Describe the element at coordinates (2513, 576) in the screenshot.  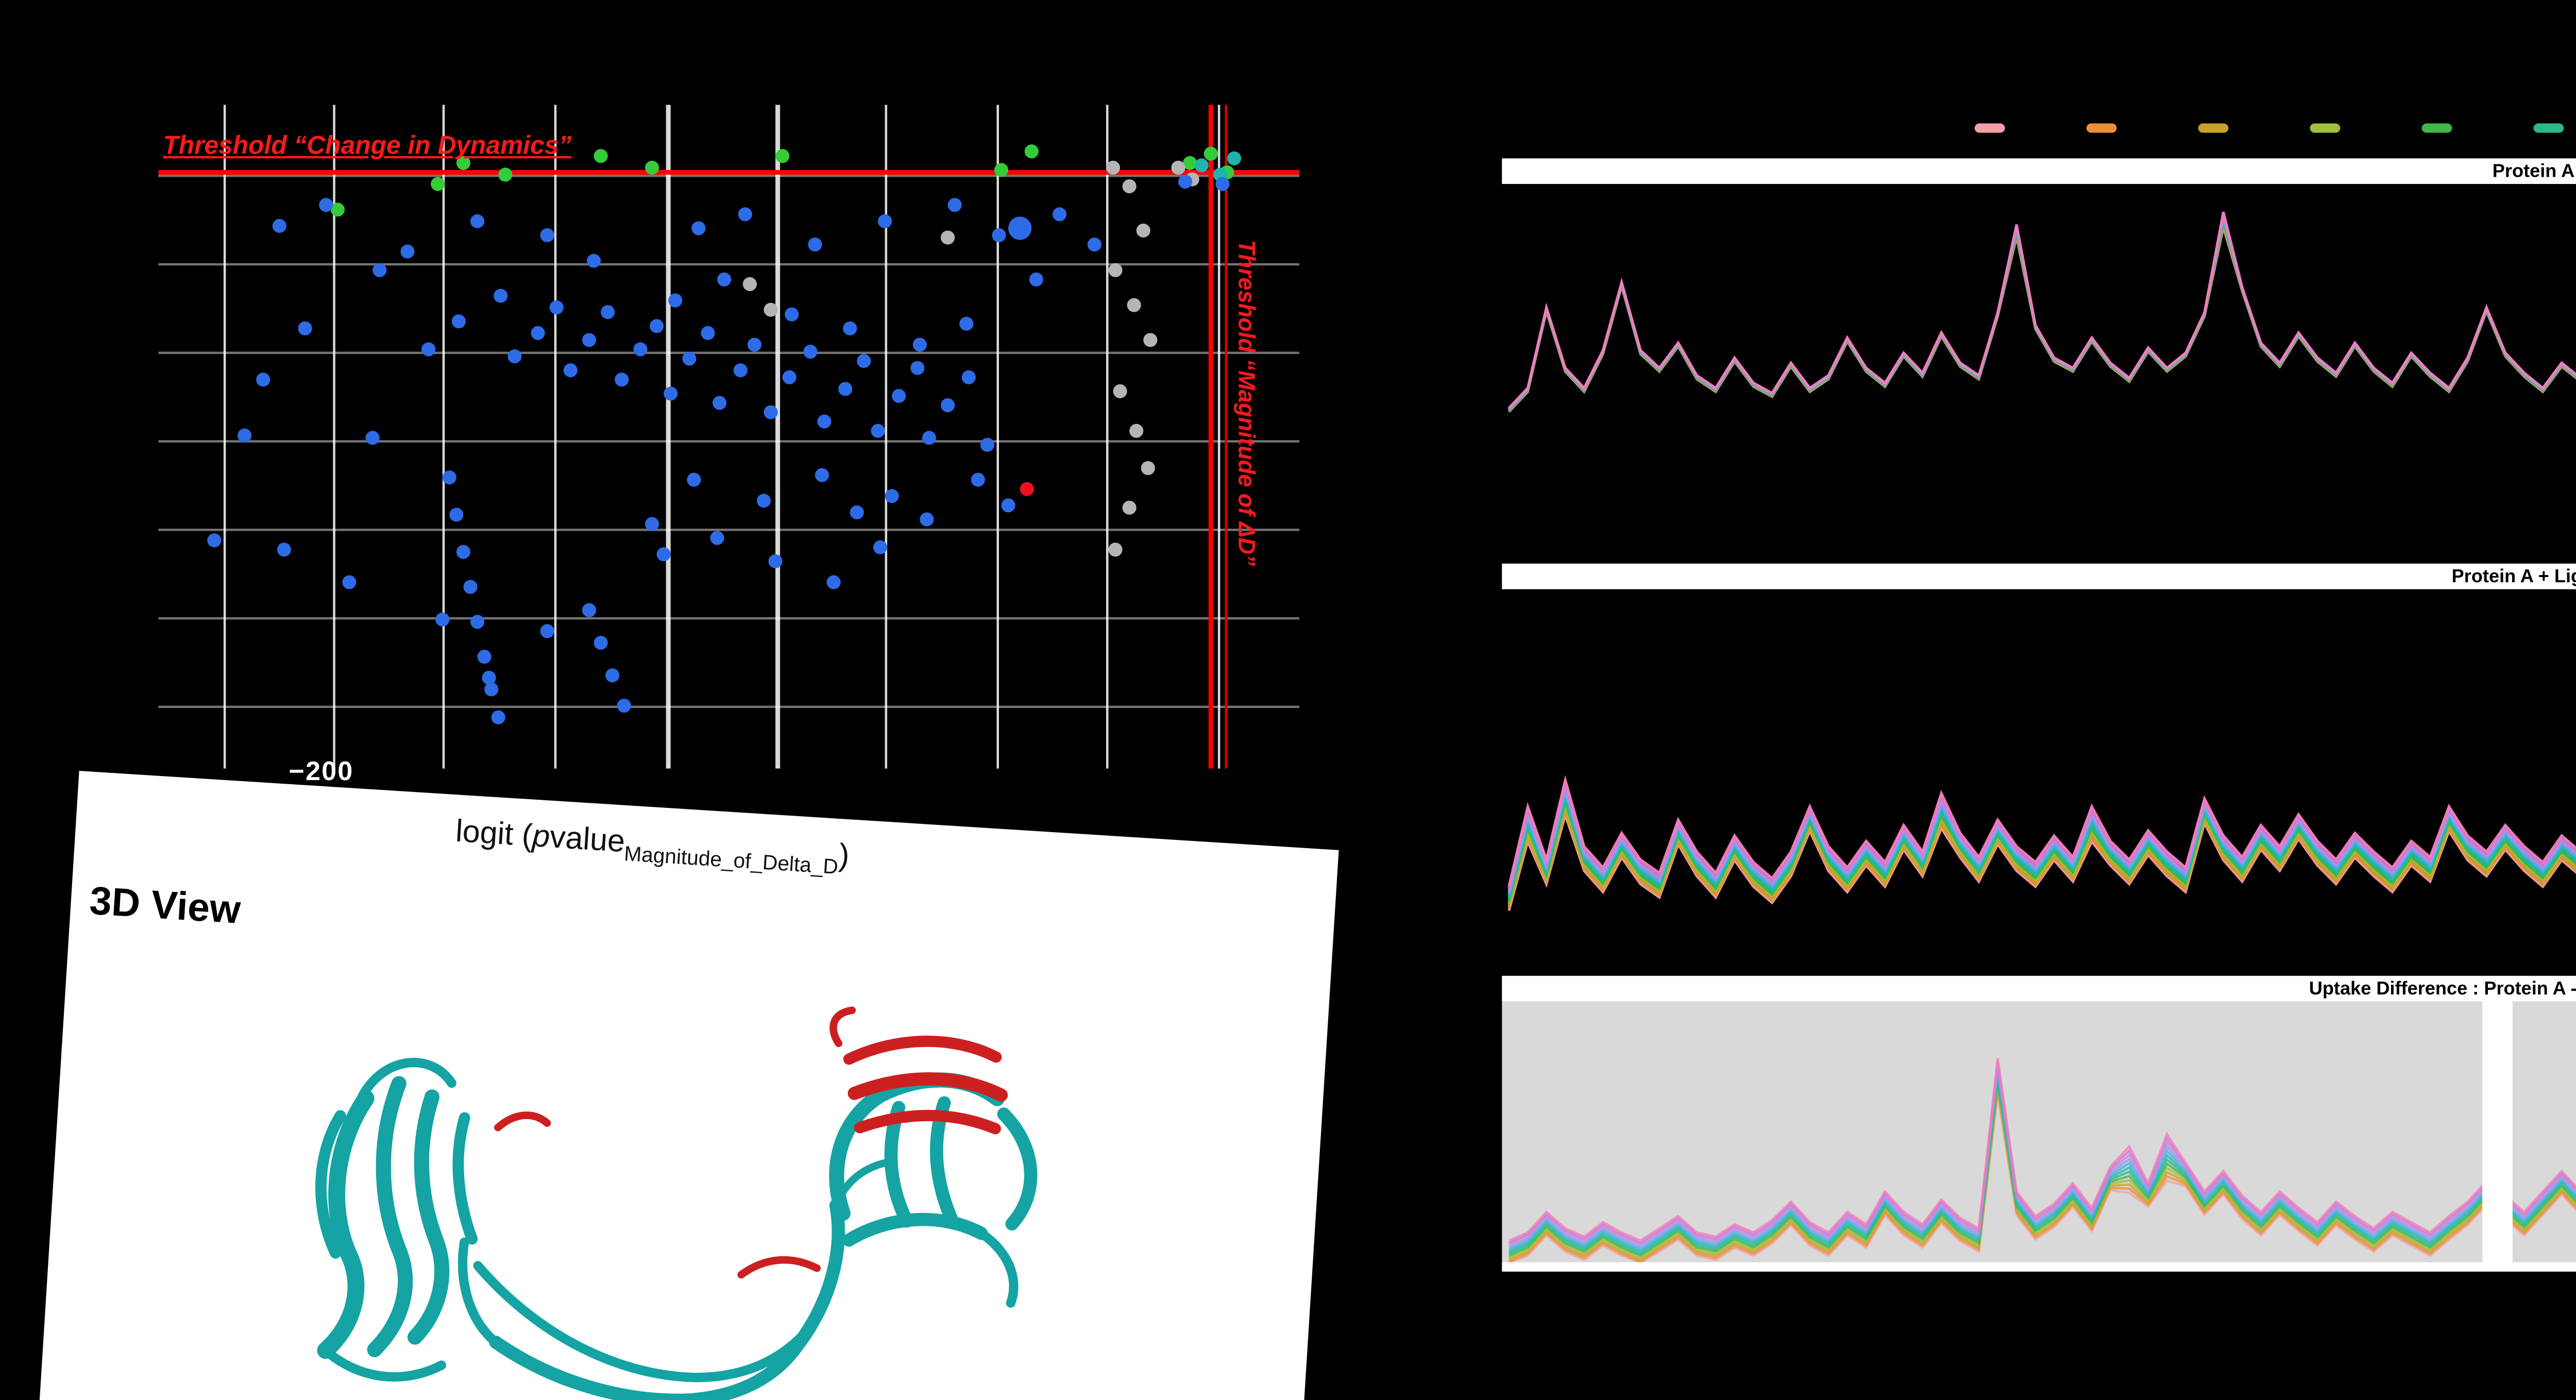
I see `protein-a-ligand-title: Protein A + Ligand` at that location.